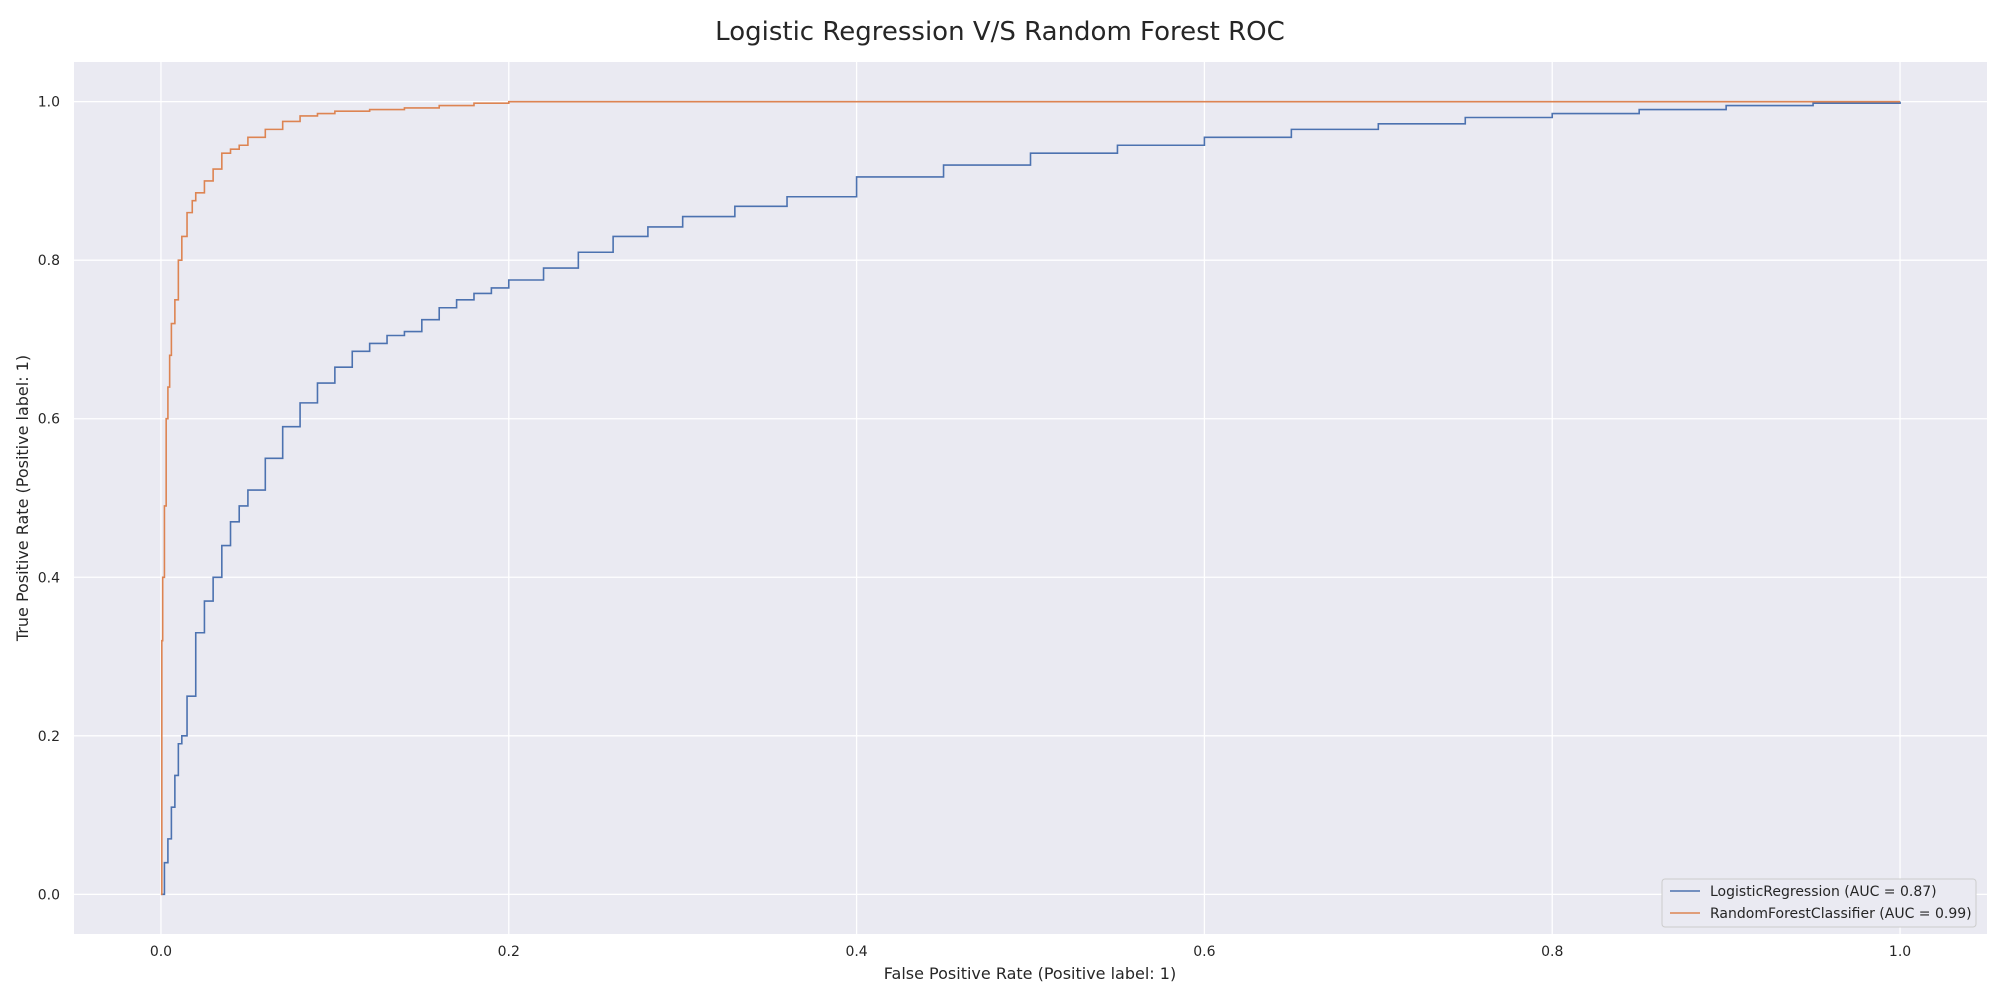  I want to click on x-tick-label: 1.0, so click(1900, 952).